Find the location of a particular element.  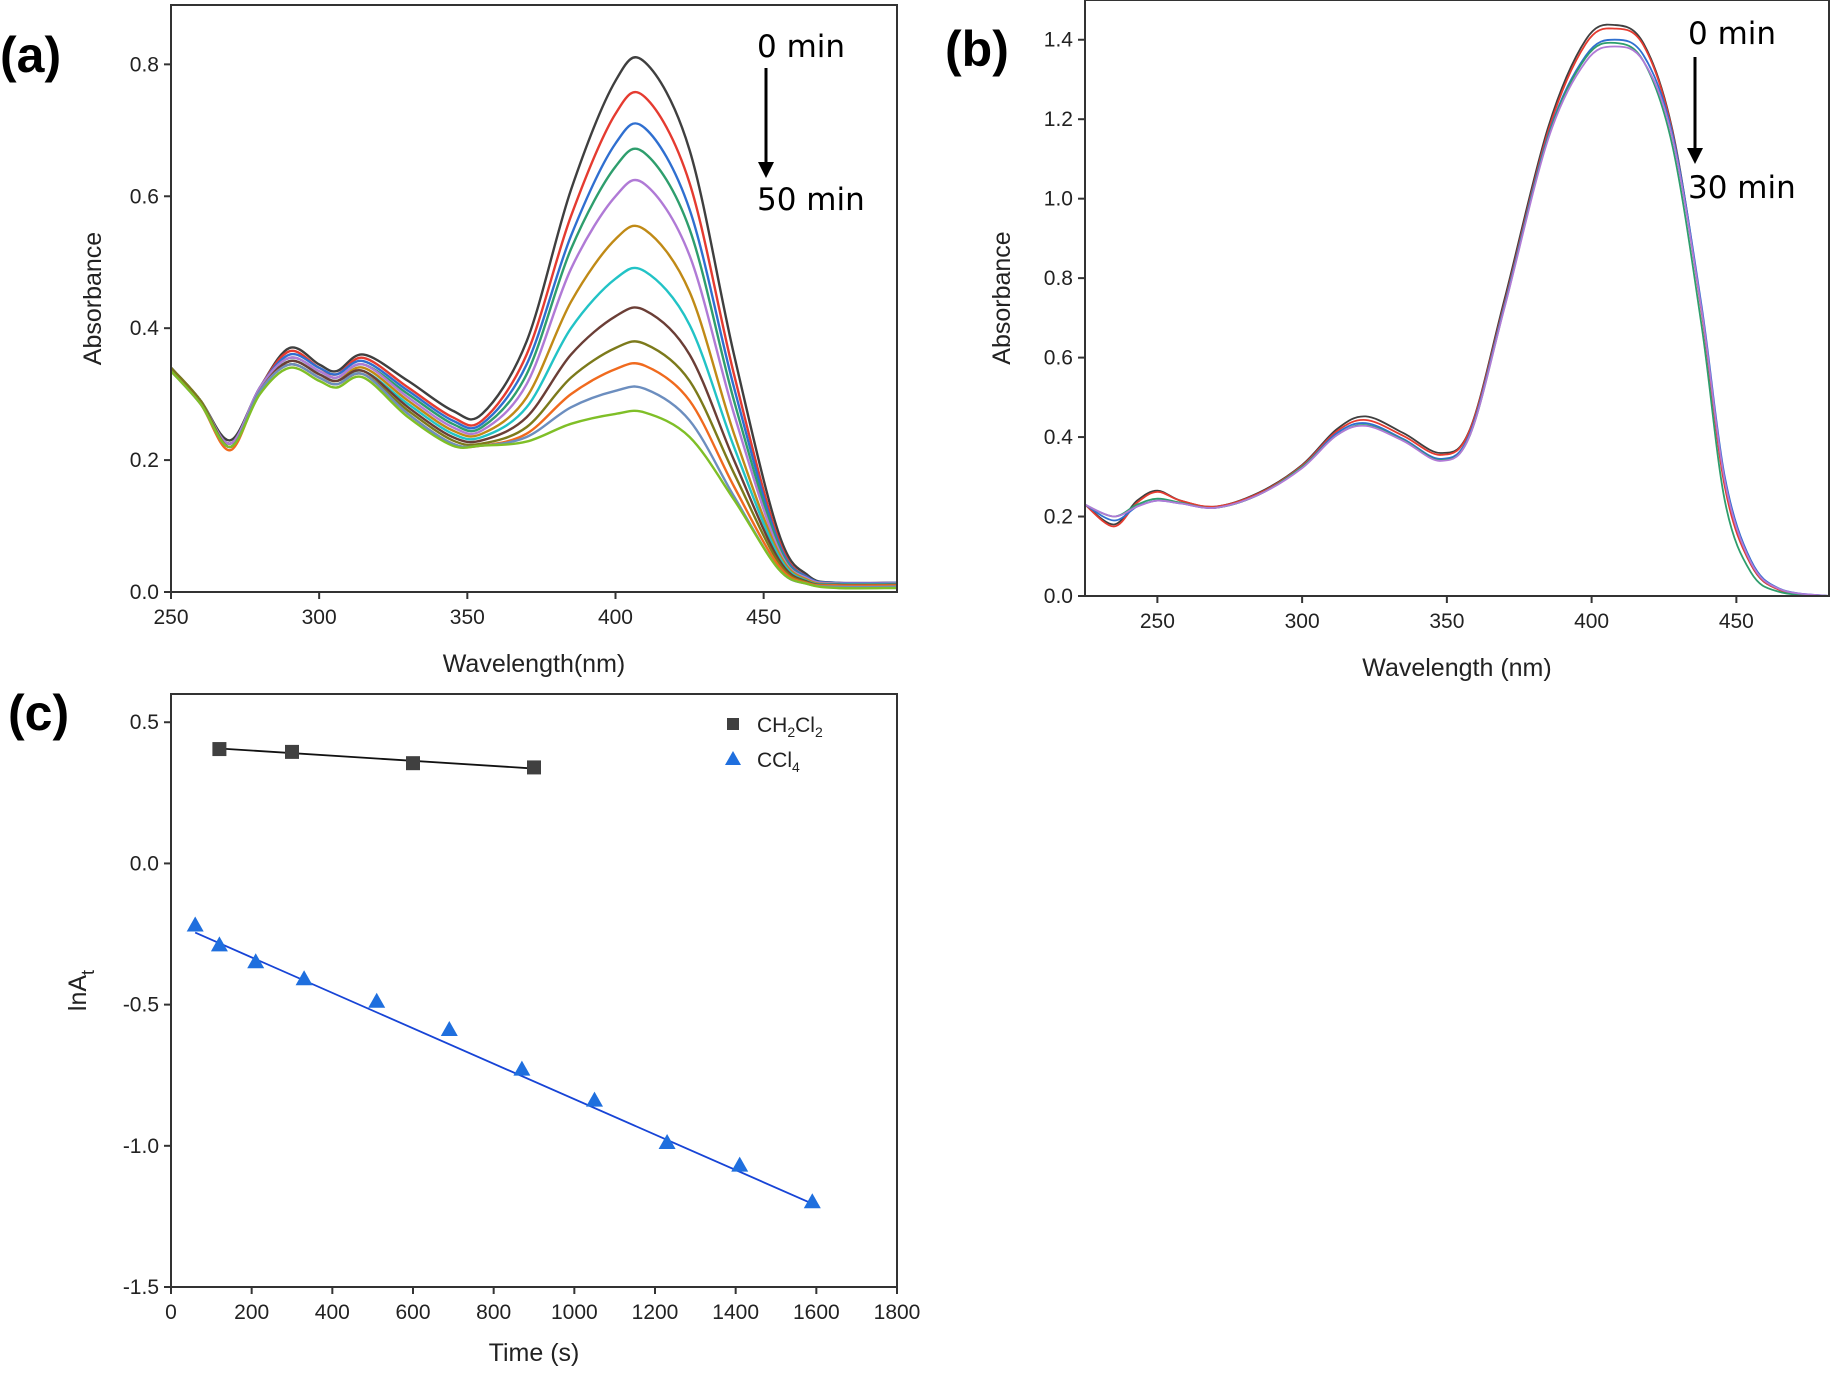

panel-c-label: (c) is located at coordinates (38, 713).